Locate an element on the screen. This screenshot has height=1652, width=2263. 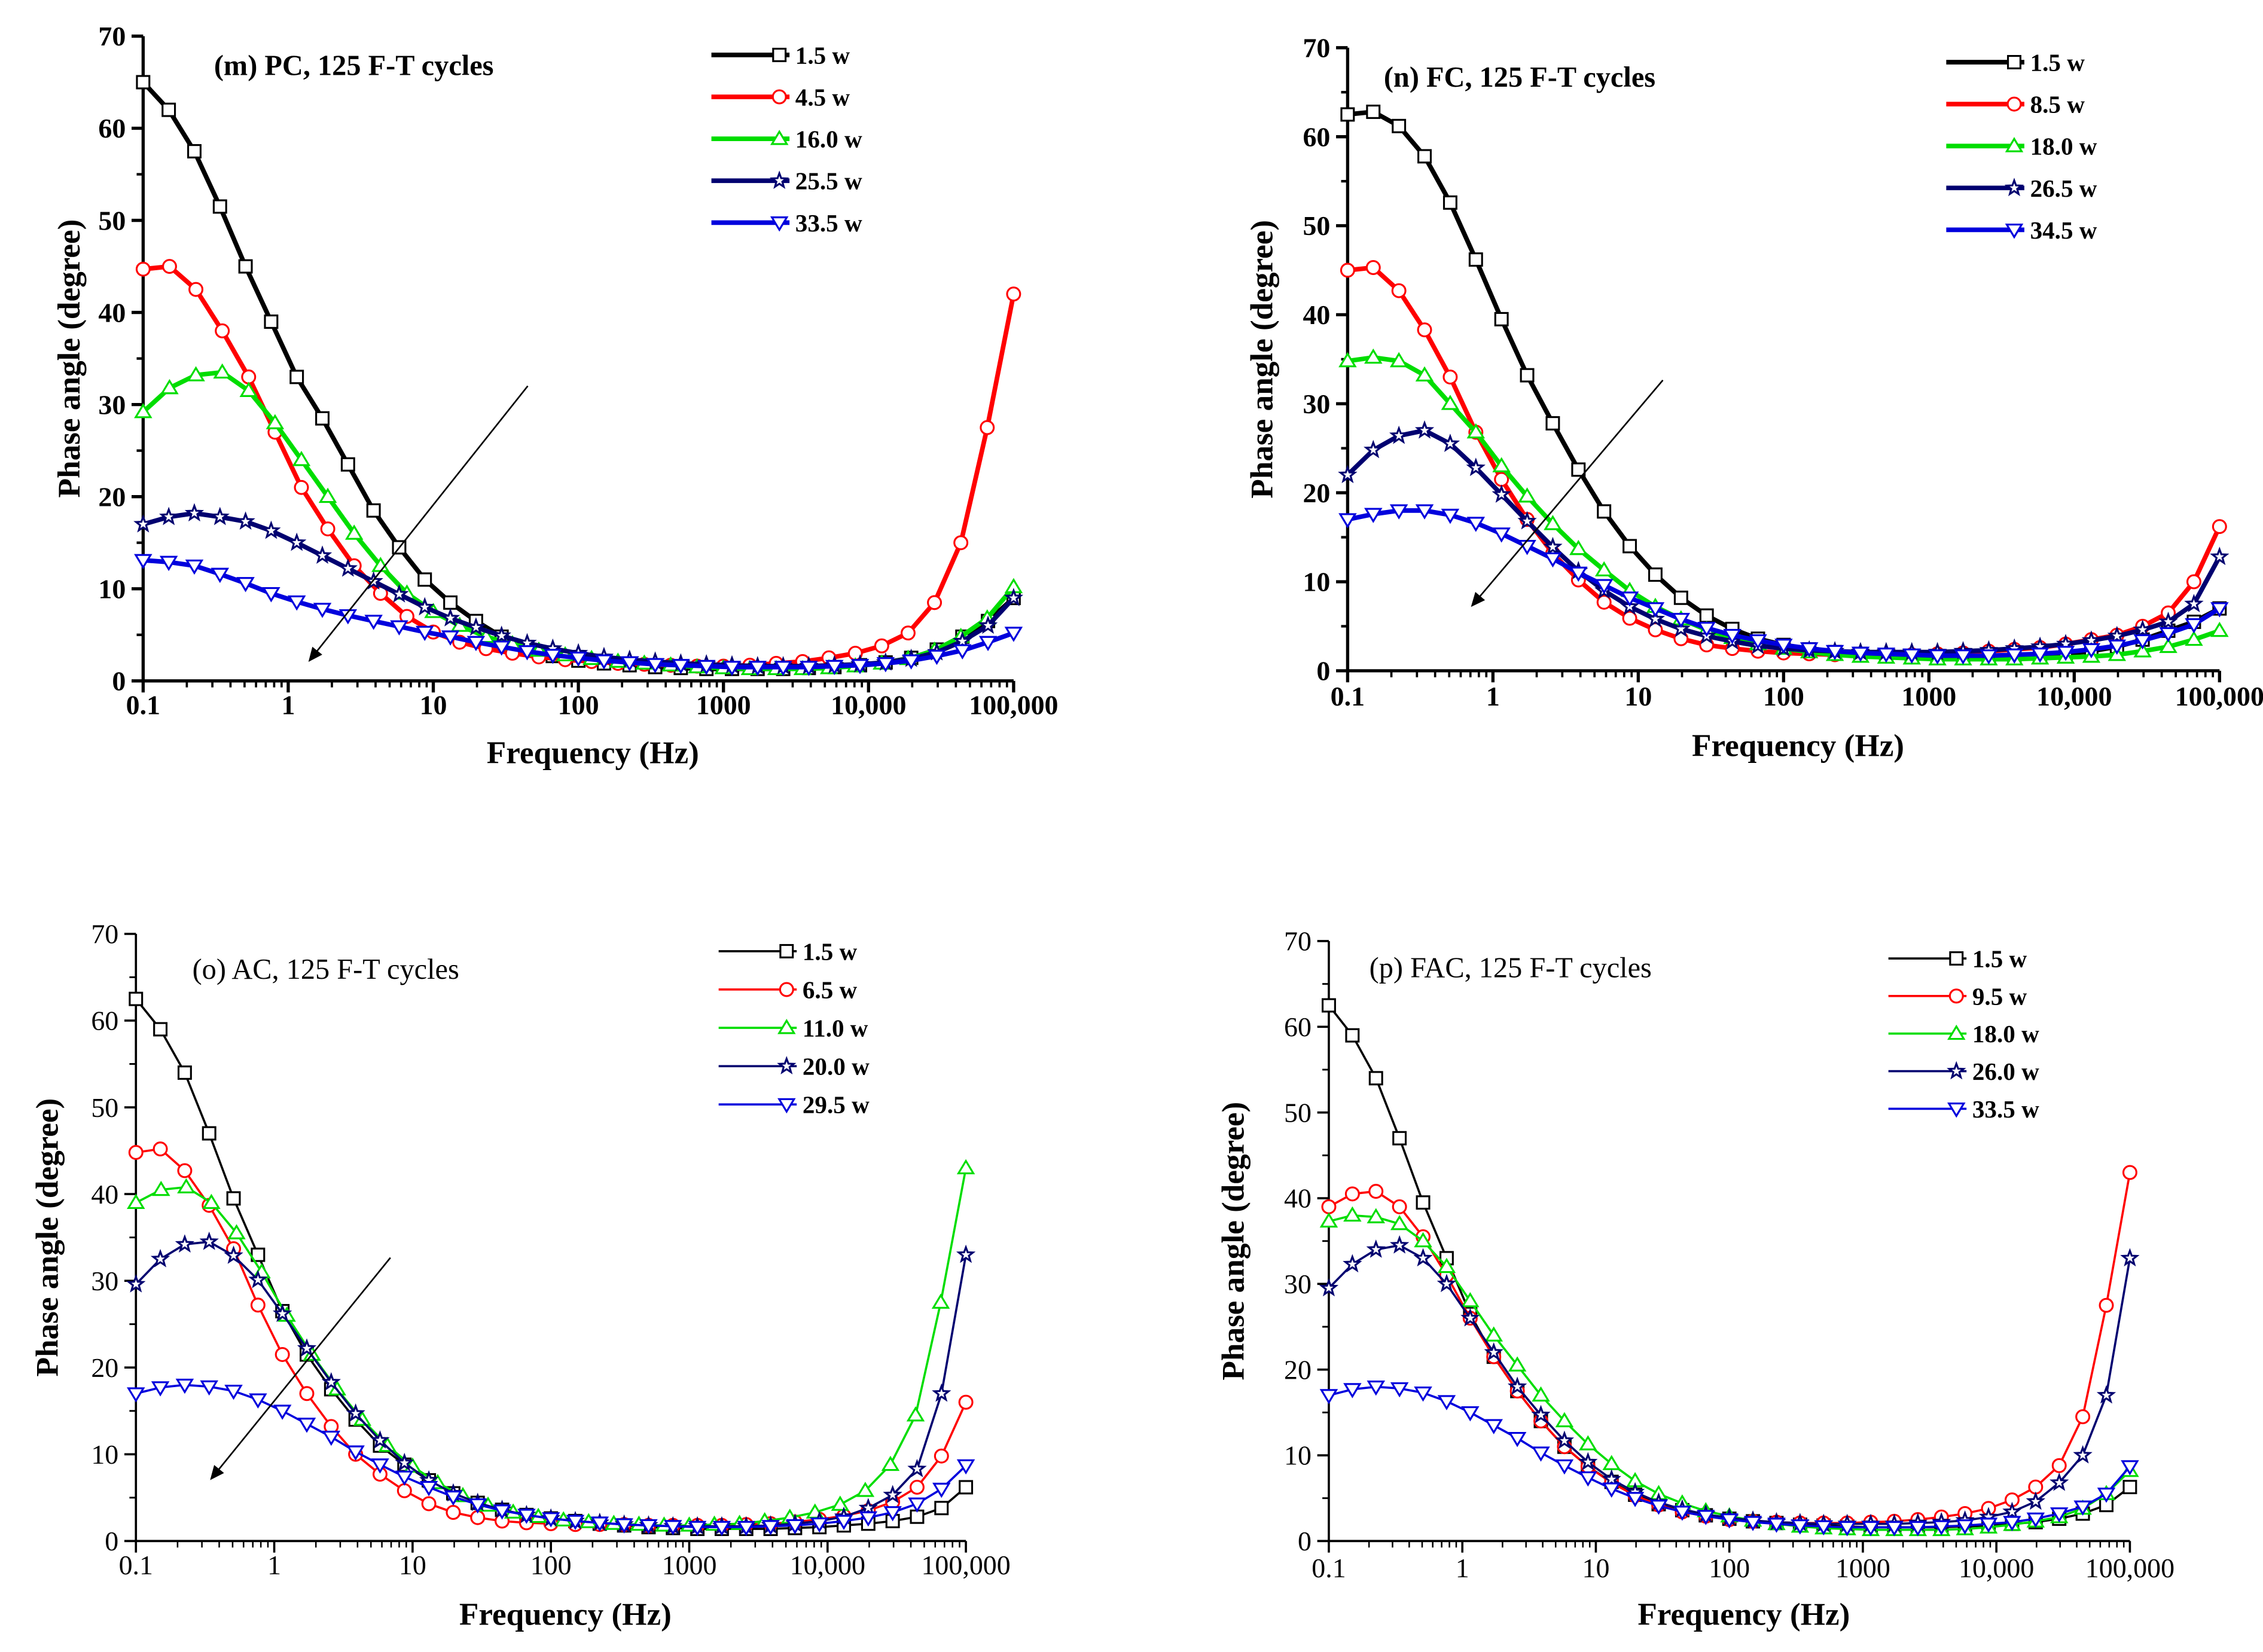
legend-entry: 18.0 w is located at coordinates (2021, 147).